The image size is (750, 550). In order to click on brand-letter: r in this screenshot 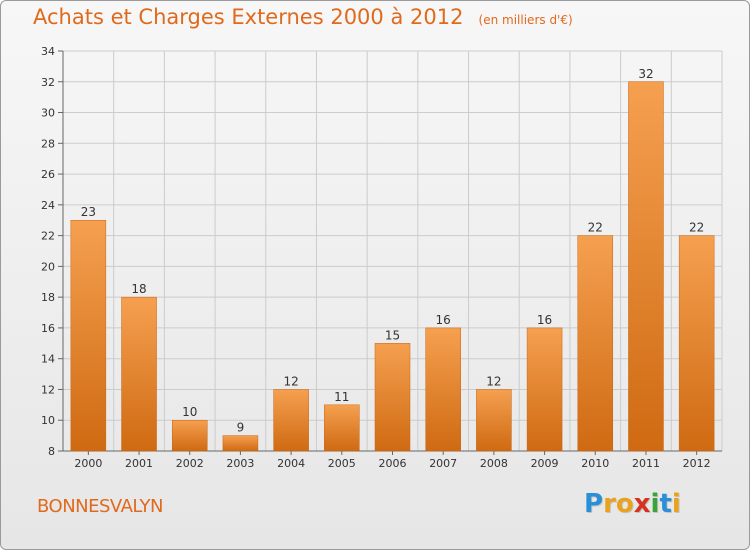, I will do `click(609, 504)`.